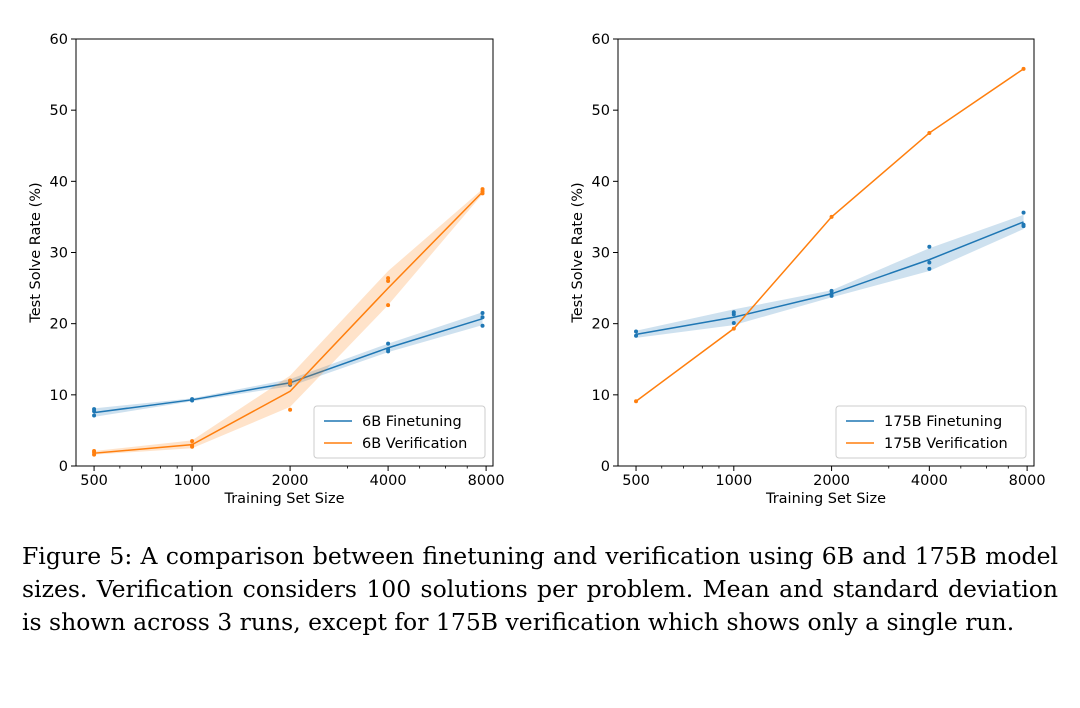  I want to click on legend-entry: 175B Finetuning, so click(943, 422).